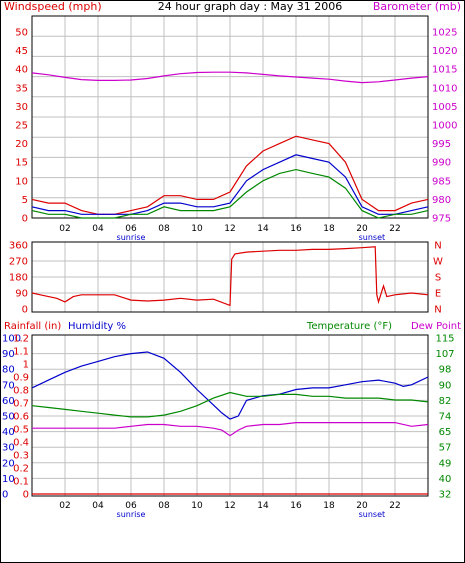  Describe the element at coordinates (8, 479) in the screenshot. I see `humidity-tick-label: 10` at that location.